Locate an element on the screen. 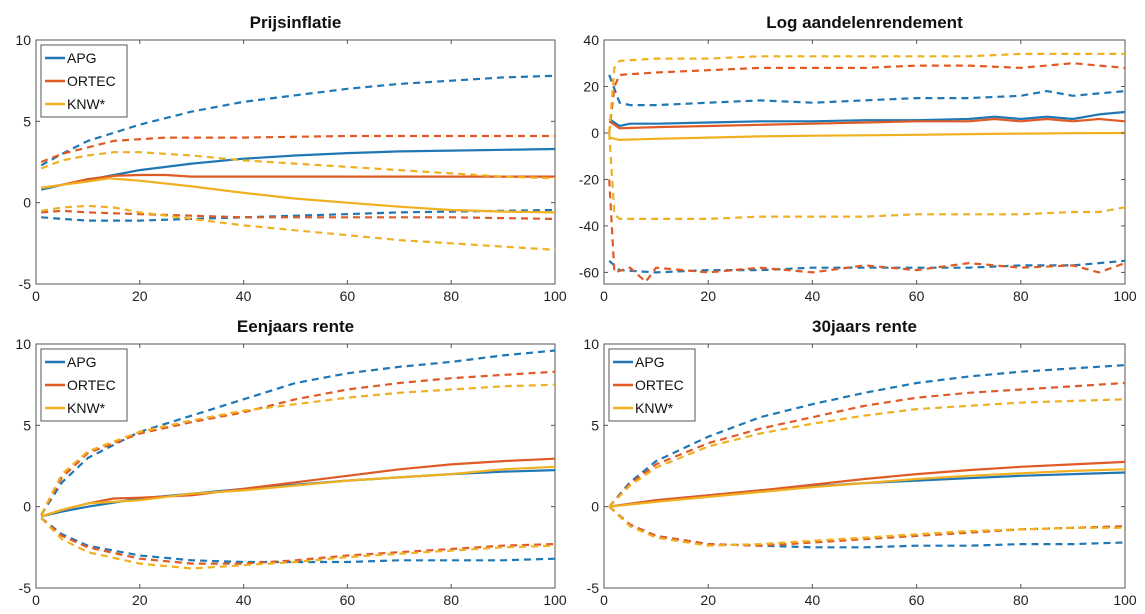 This screenshot has height=614, width=1145. chart-title: Log aandelenrendement is located at coordinates (864, 22).